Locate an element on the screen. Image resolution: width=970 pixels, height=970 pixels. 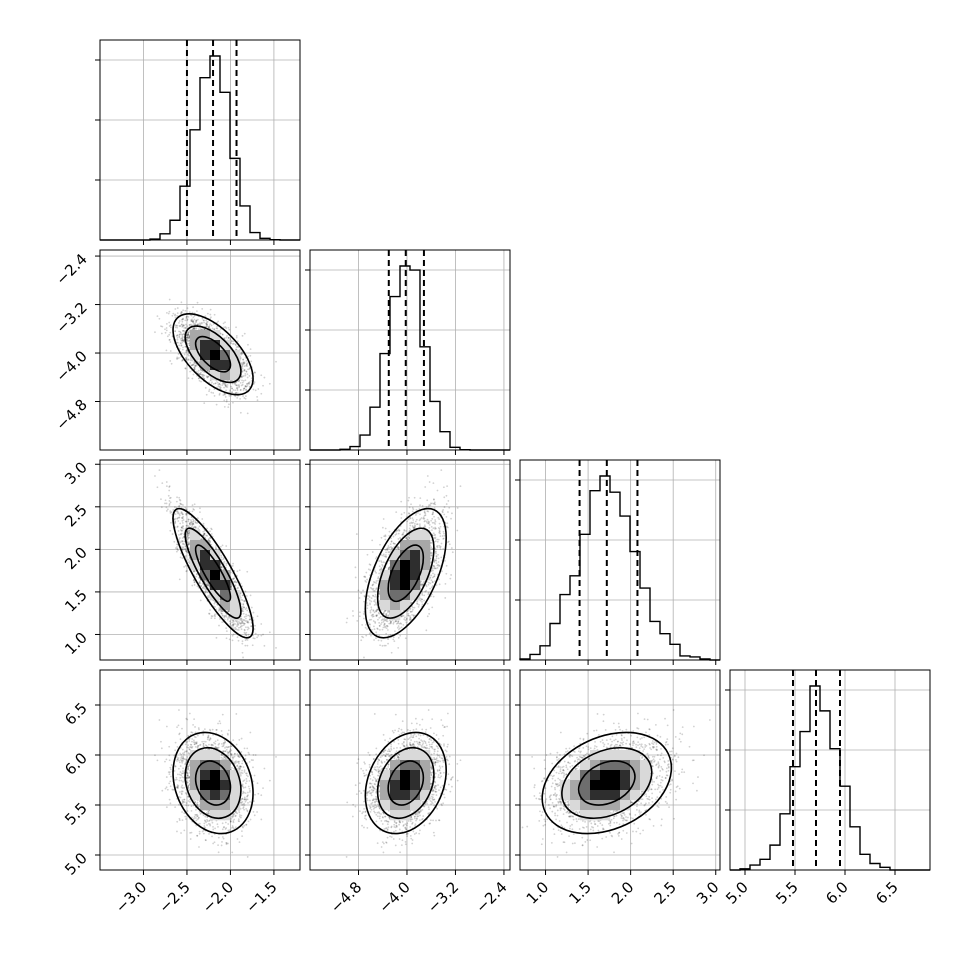
axes-frame is located at coordinates (410, 350).